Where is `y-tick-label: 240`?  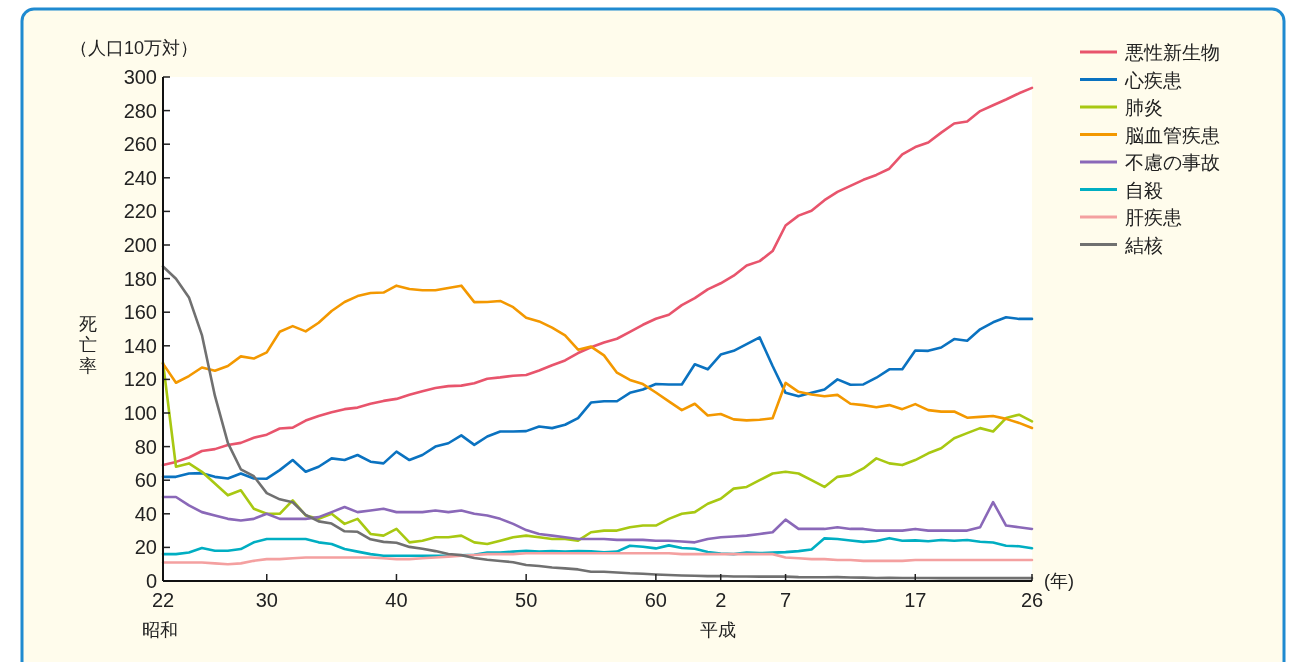 y-tick-label: 240 is located at coordinates (140, 177).